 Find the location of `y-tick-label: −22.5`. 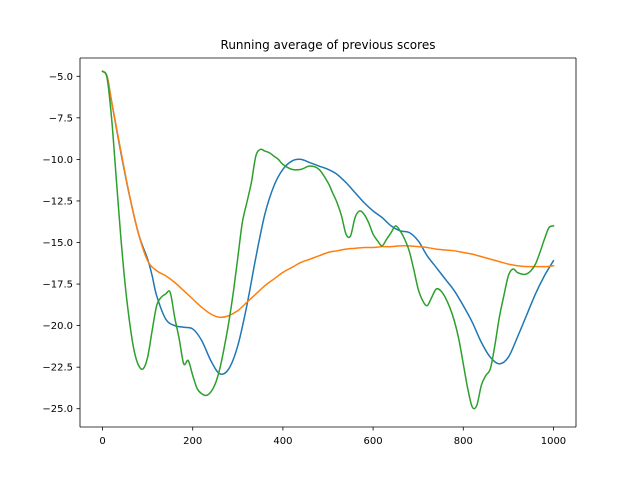

y-tick-label: −22.5 is located at coordinates (57, 368).